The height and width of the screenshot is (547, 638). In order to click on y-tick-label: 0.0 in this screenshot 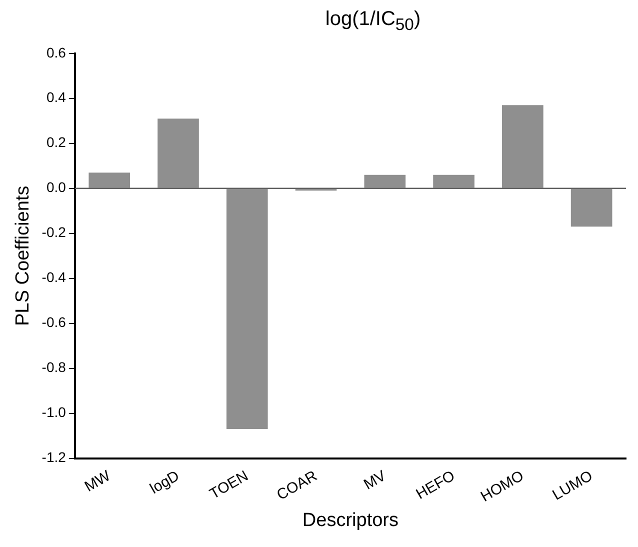, I will do `click(56, 187)`.